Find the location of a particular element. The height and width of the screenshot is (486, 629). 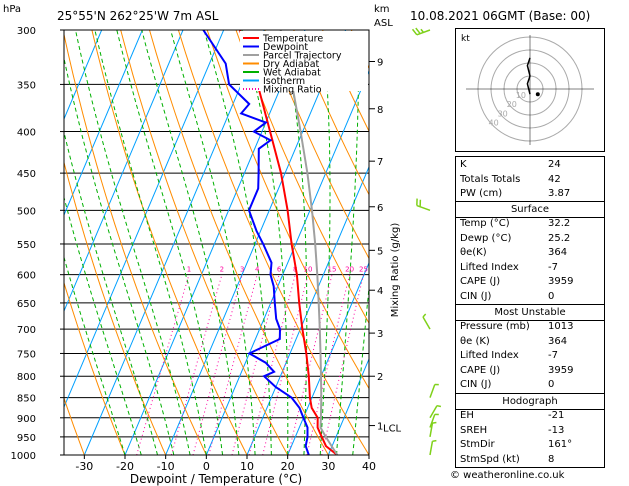

y-tick-label: 700 is located at coordinates (26, 330).